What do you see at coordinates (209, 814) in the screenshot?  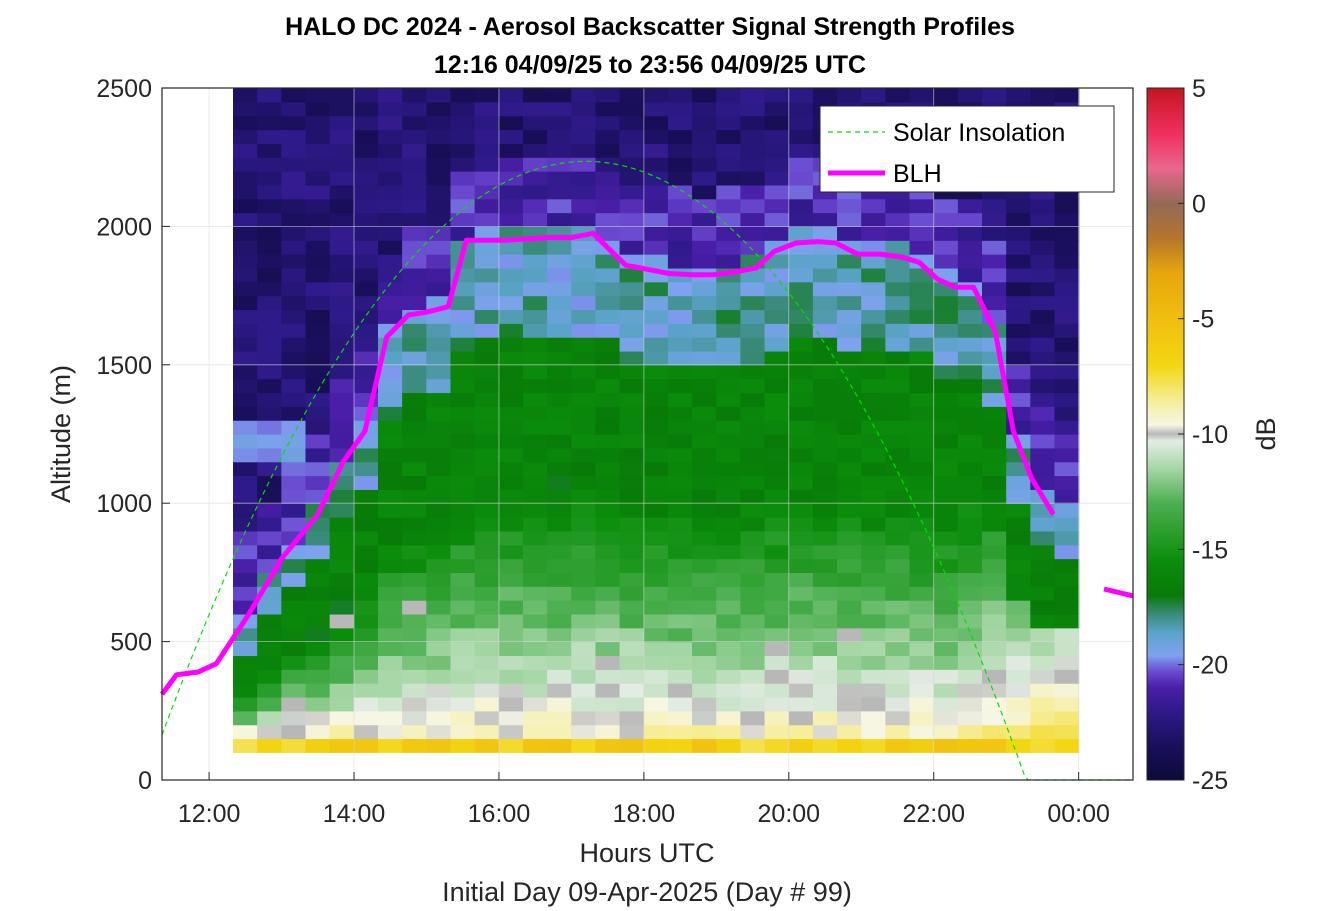 I see `x-tick-label: 12:00` at bounding box center [209, 814].